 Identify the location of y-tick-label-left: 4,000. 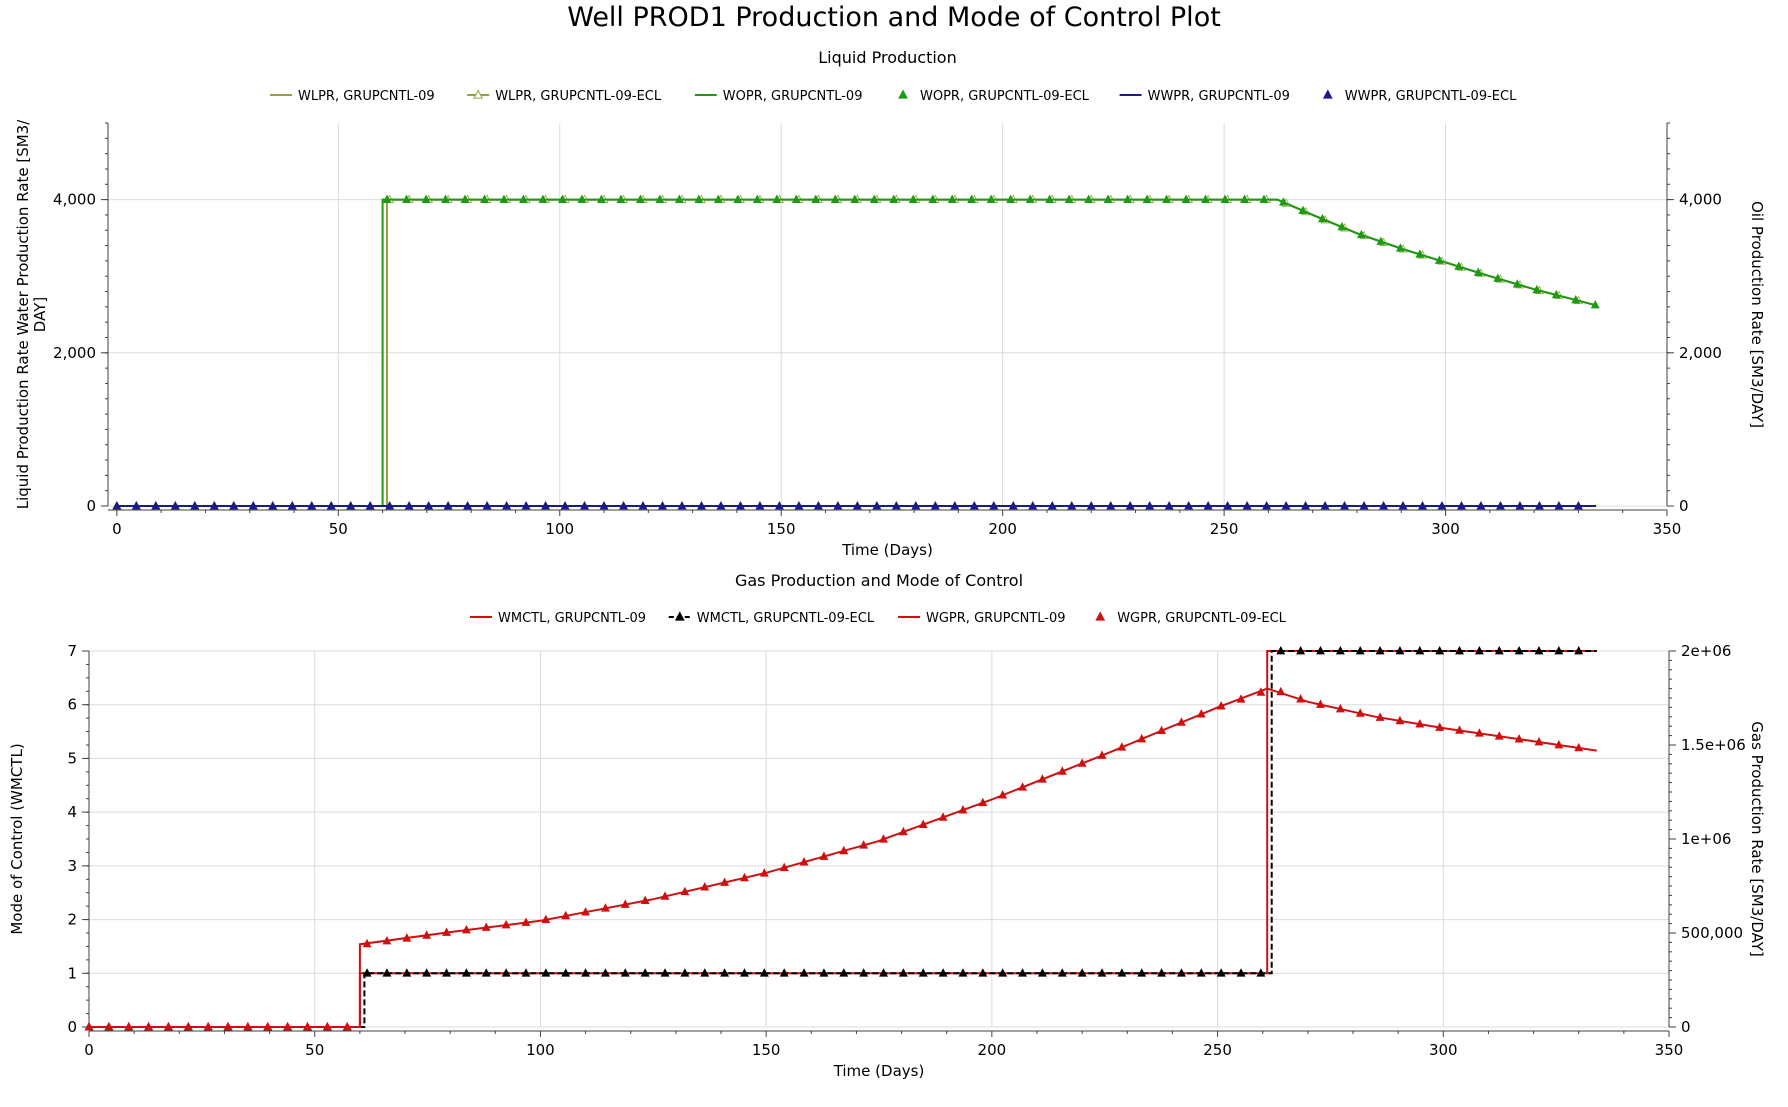
(74, 200).